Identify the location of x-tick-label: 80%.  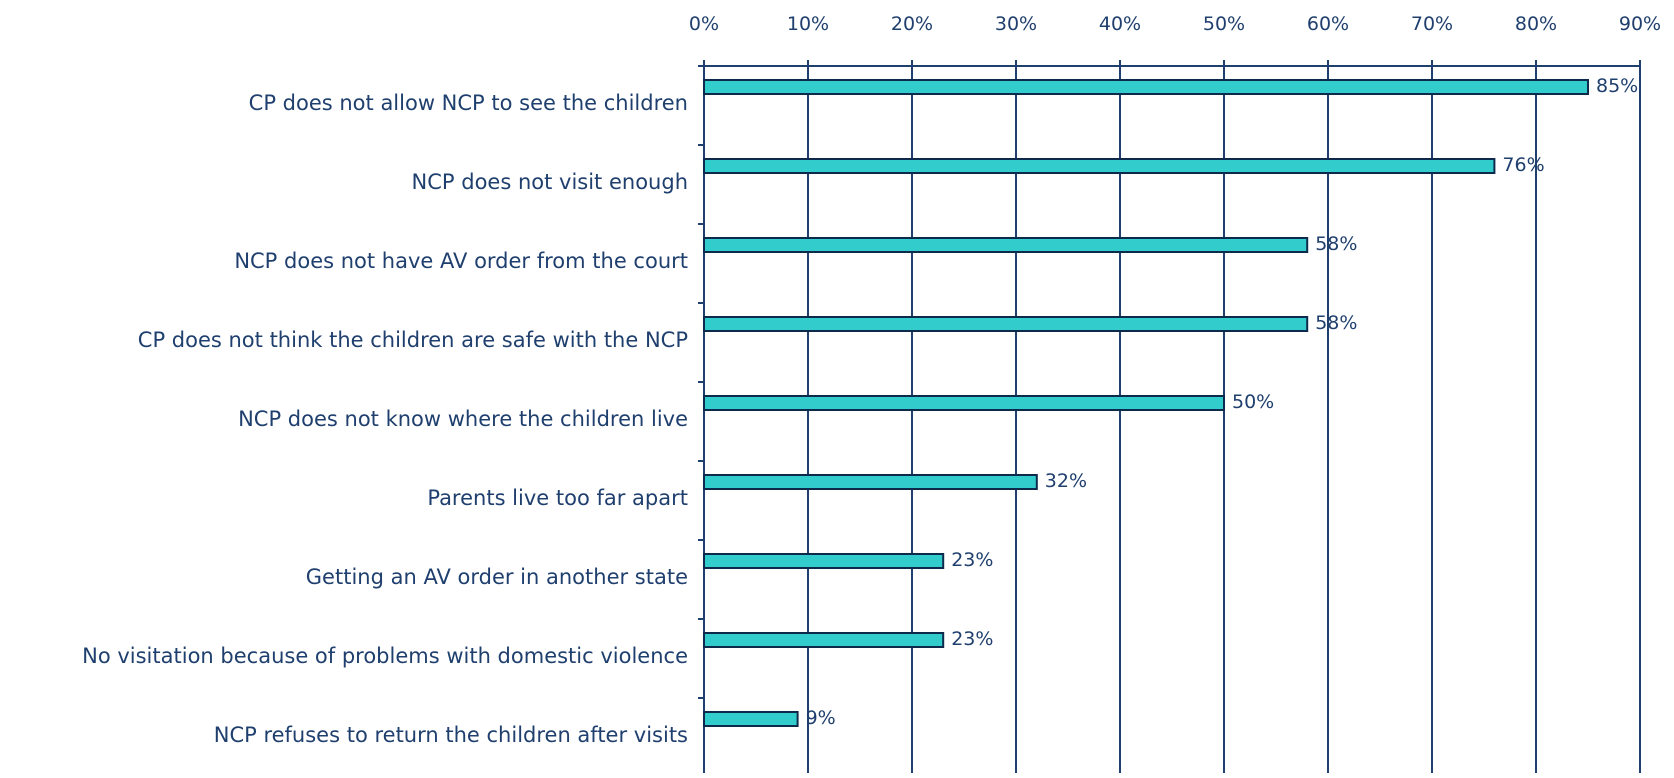
(1536, 24).